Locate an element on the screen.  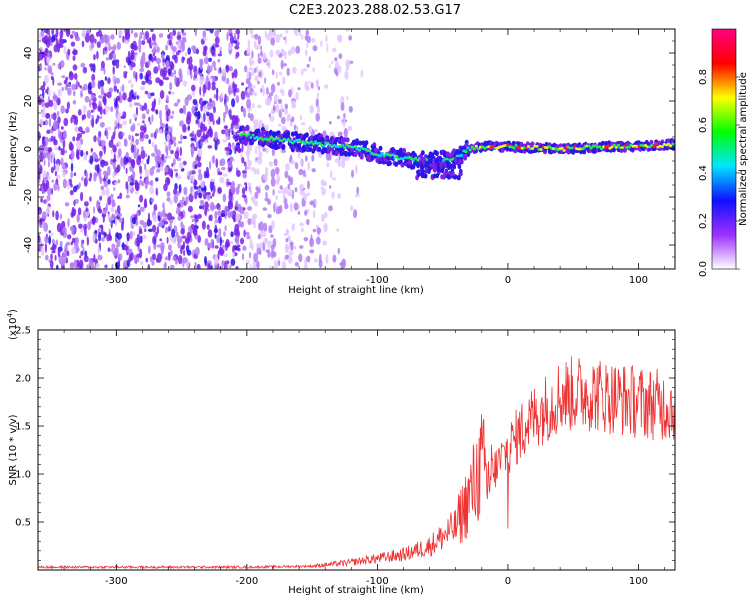
spectrogram-ridge-band is located at coordinates (306, 135).